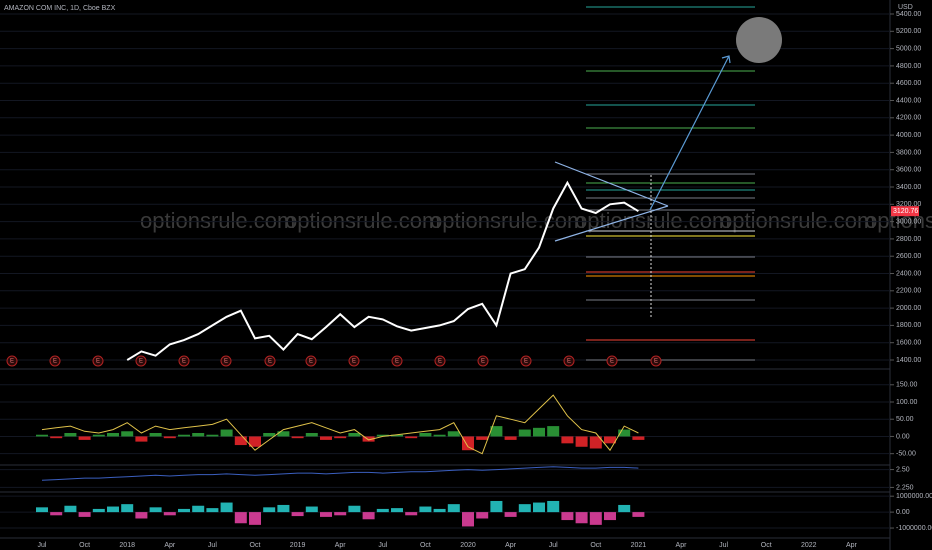  I want to click on last-price-box, so click(905, 211).